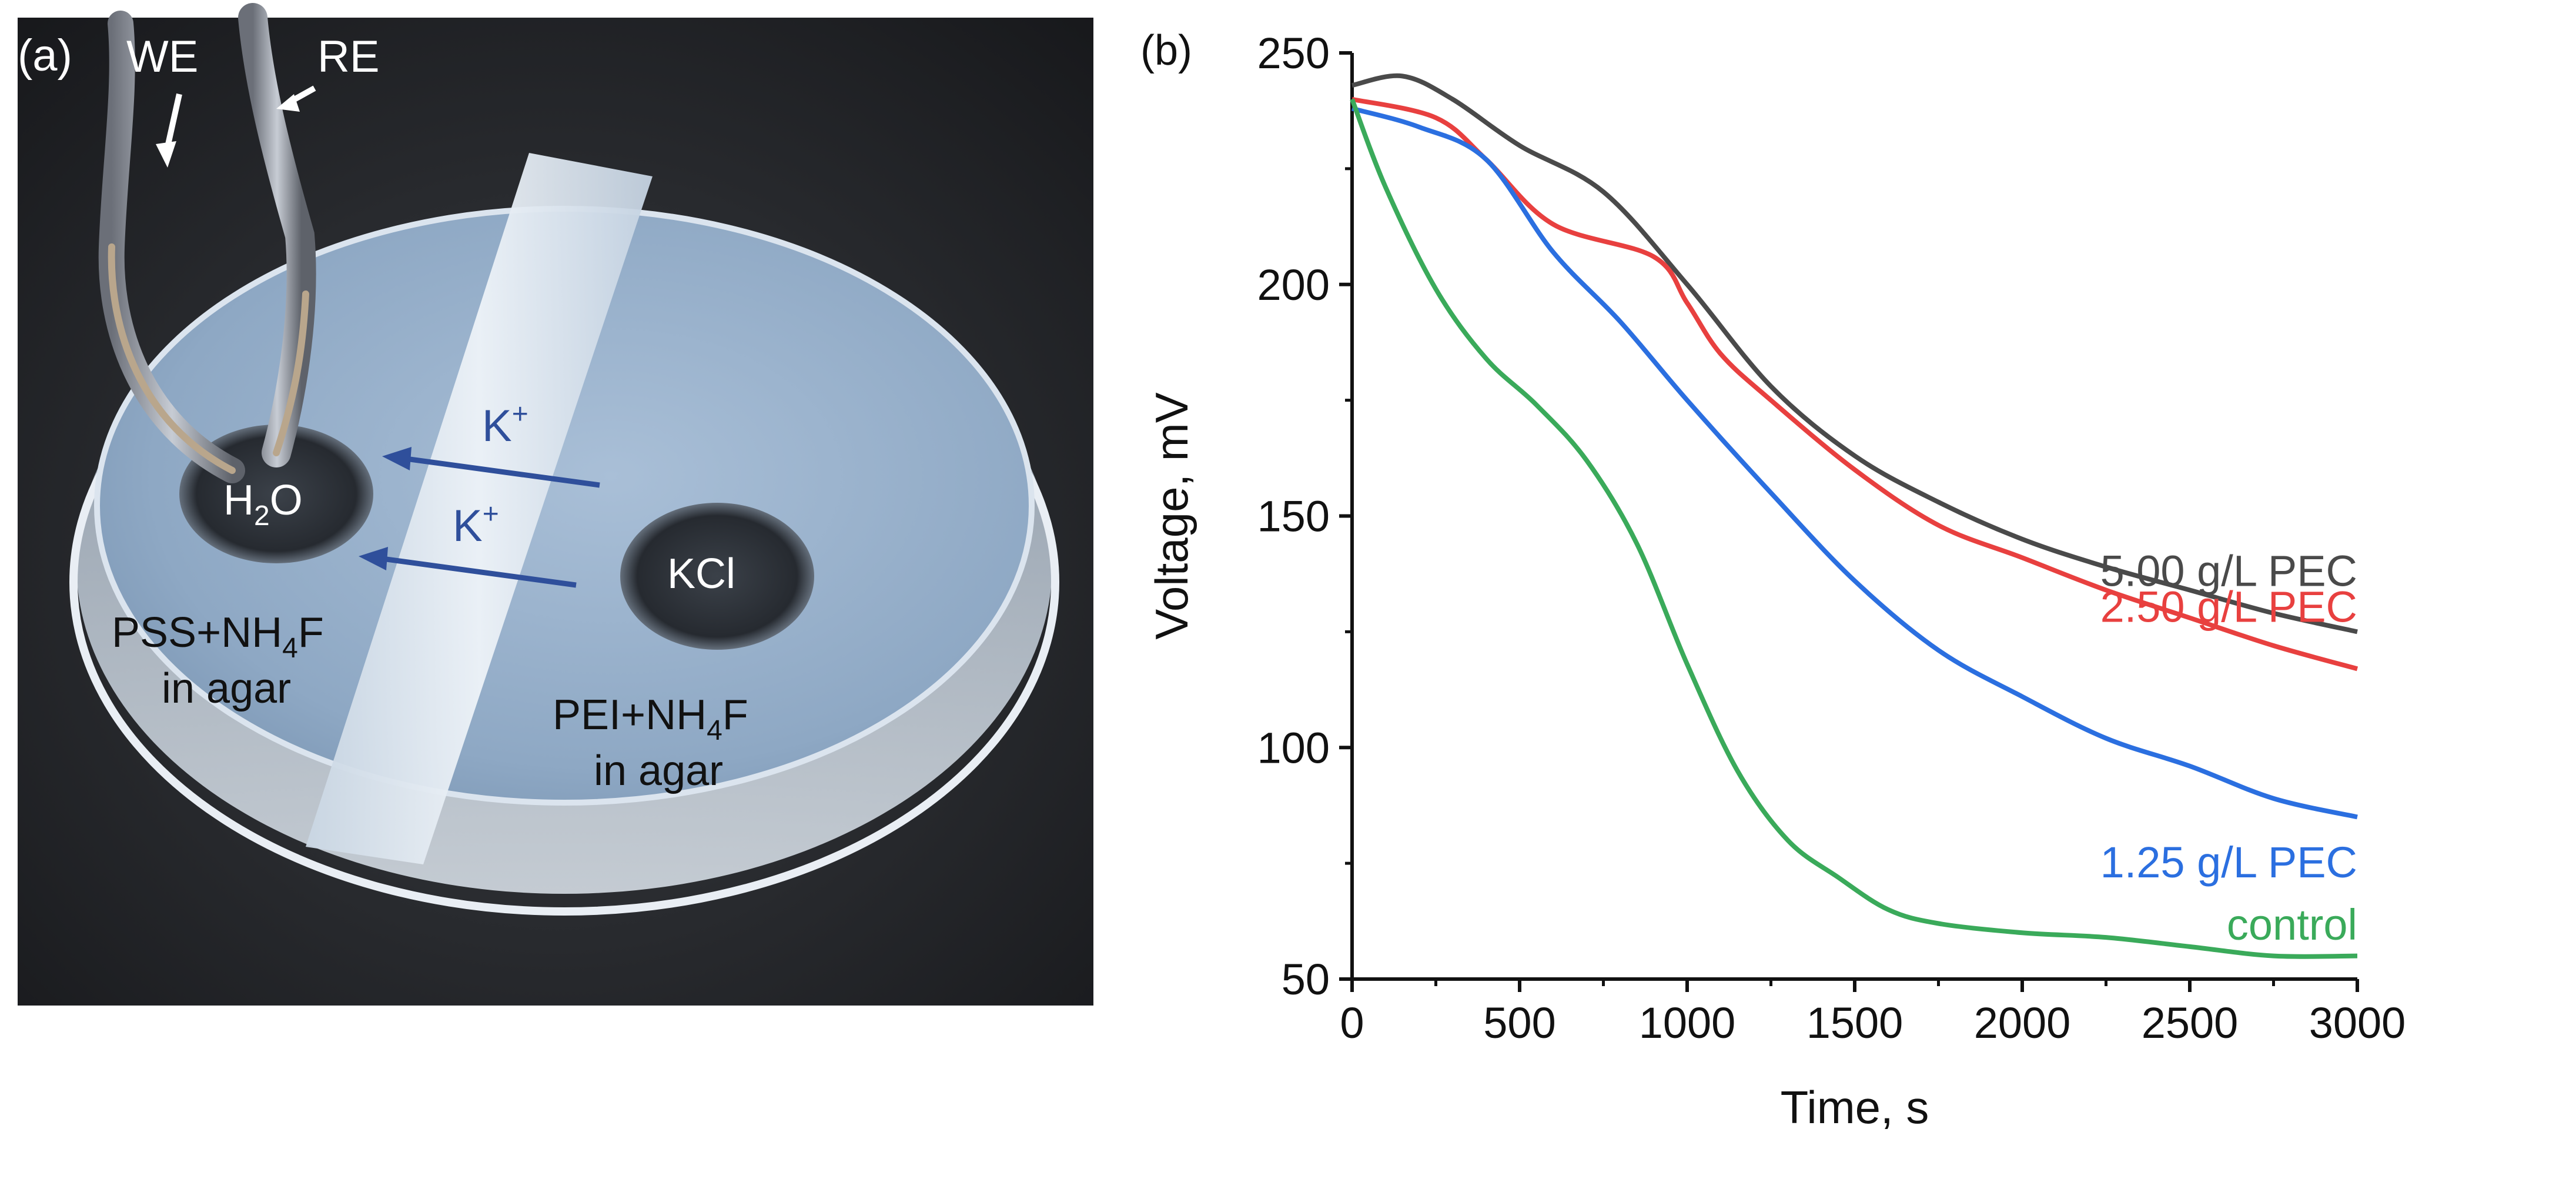 This screenshot has height=1179, width=2576. I want to click on series-label: 2.50 g/L PEC, so click(2228, 606).